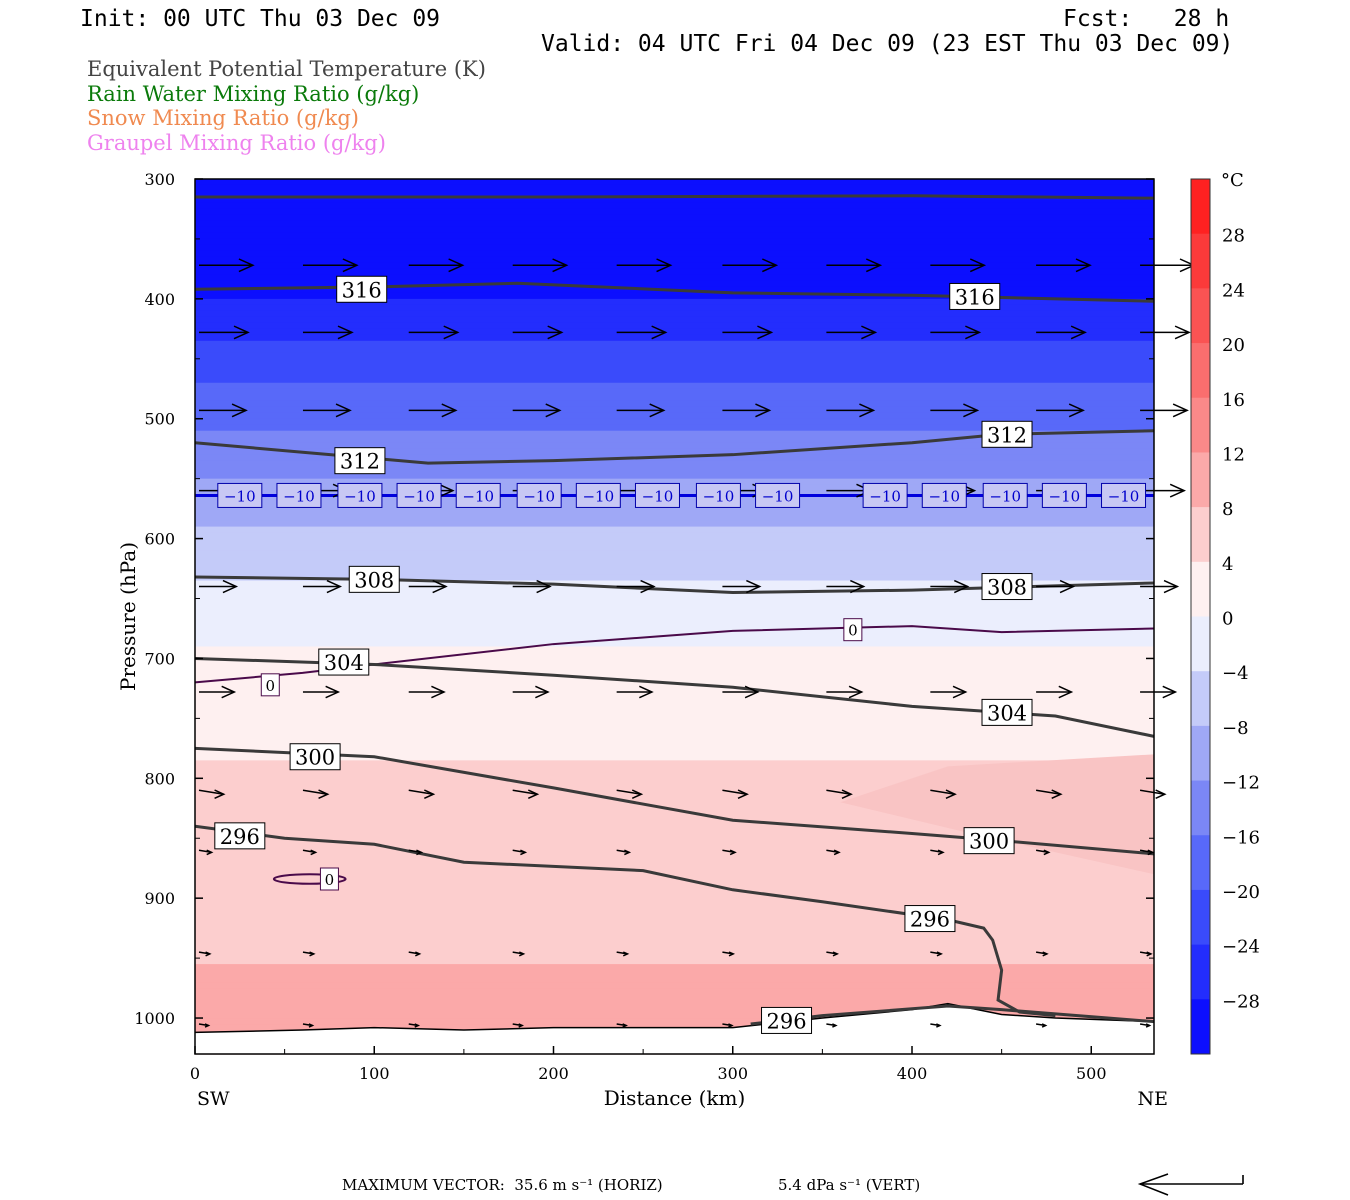 The image size is (1350, 1200). I want to click on legend-theta-e: Equivalent Potential Temperature (K), so click(286, 69).